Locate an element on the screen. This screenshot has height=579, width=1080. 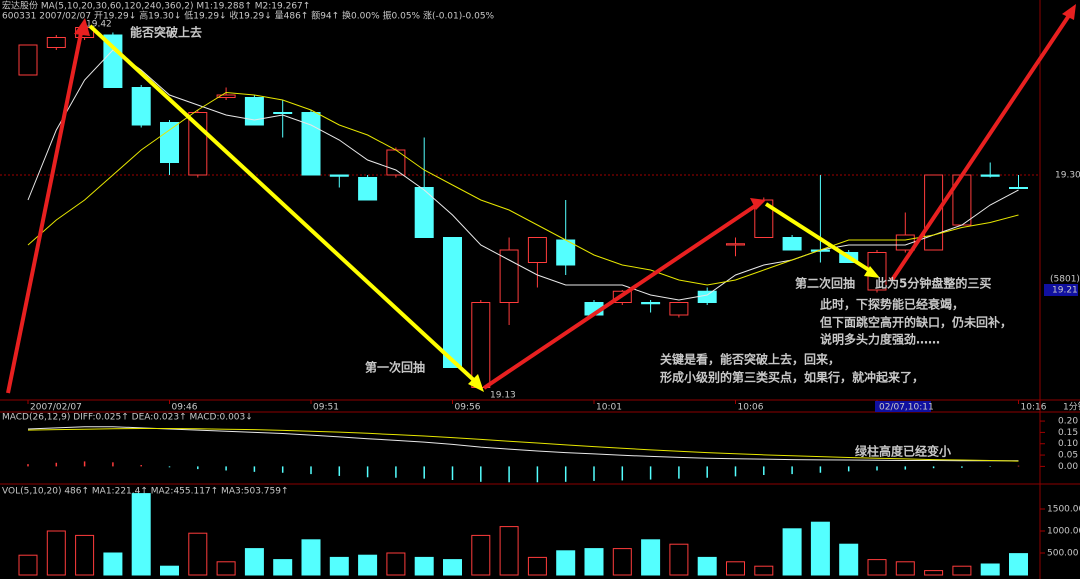
annotation: 但下面跳空高开的缺口，仍未回补， is located at coordinates (915, 322).